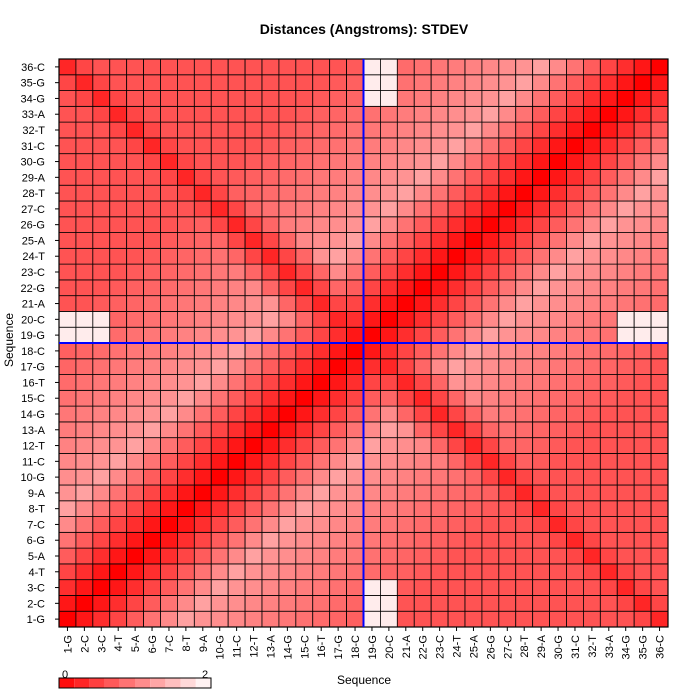  Describe the element at coordinates (34, 241) in the screenshot. I see `y-tick-label: 25-A` at that location.